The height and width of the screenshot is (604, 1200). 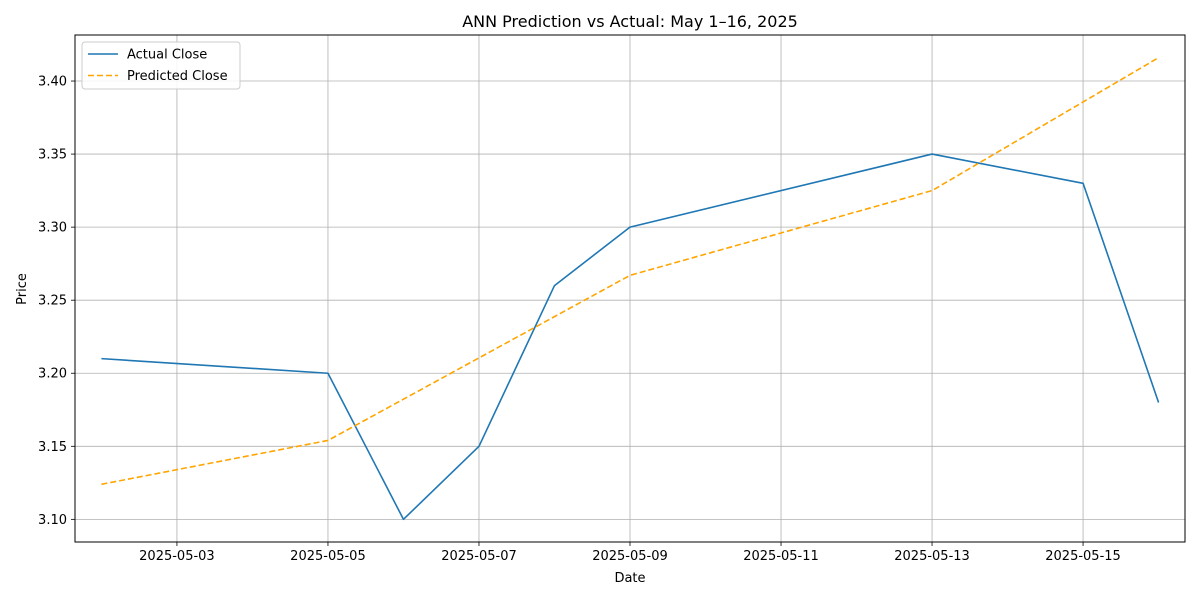 What do you see at coordinates (22, 289) in the screenshot?
I see `y-axis-label: Price` at bounding box center [22, 289].